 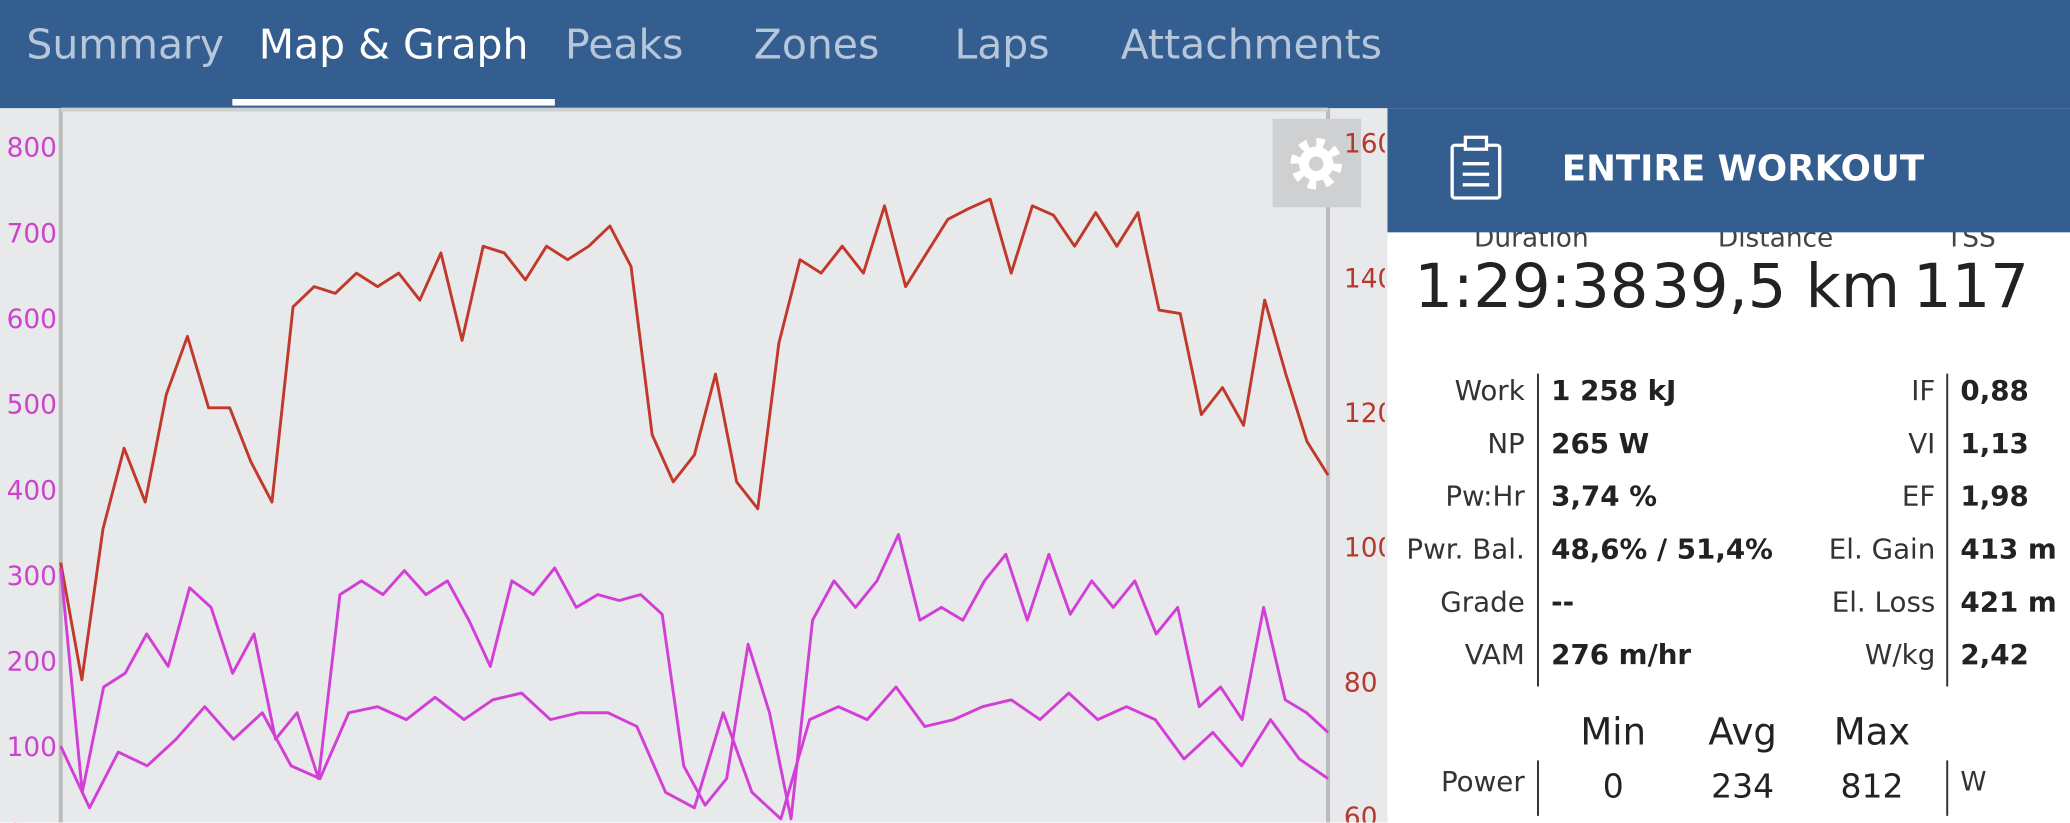 What do you see at coordinates (1918, 496) in the screenshot?
I see `metric-label: EF` at bounding box center [1918, 496].